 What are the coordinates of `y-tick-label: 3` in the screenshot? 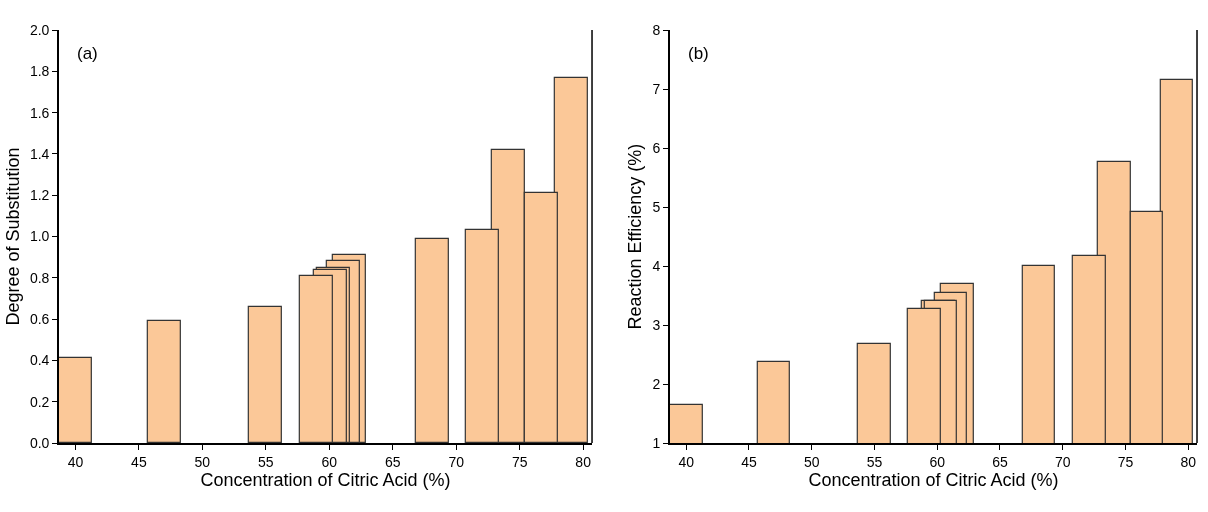 It's located at (656, 324).